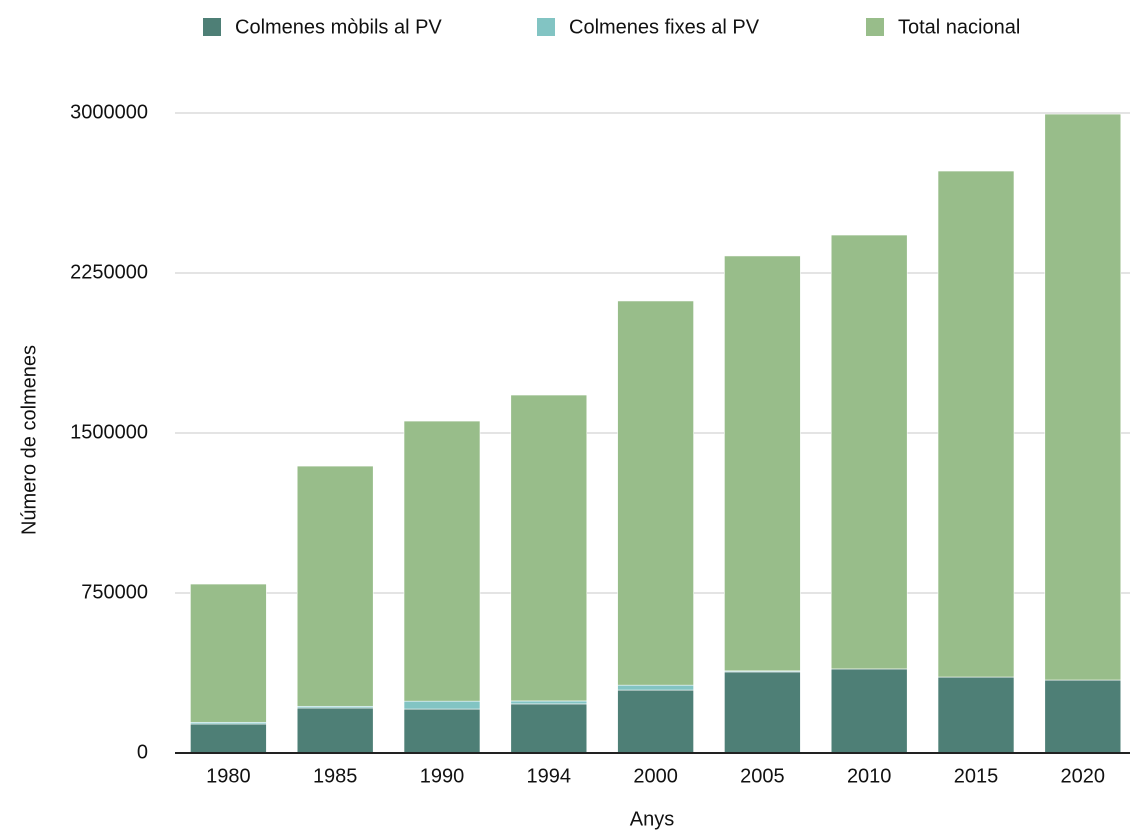  I want to click on x-axis-label: Anys, so click(652, 819).